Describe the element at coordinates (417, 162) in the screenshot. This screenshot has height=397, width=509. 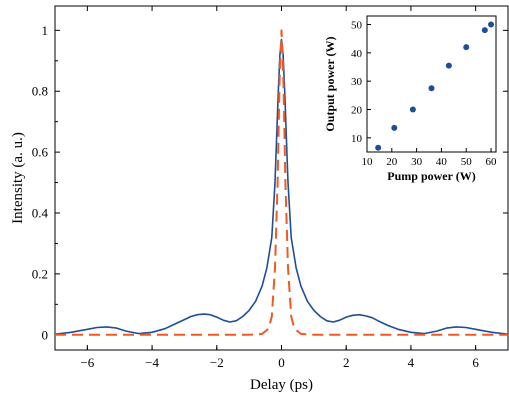
I see `inset-x-tick-label: 30` at that location.